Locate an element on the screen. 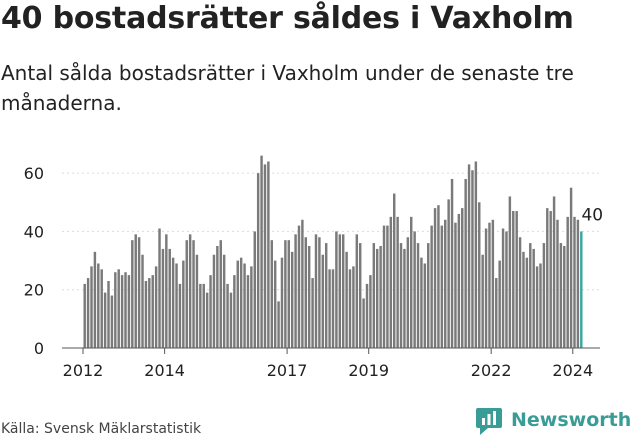 The image size is (631, 440). newsworthy-bar-chart-icon is located at coordinates (489, 421).